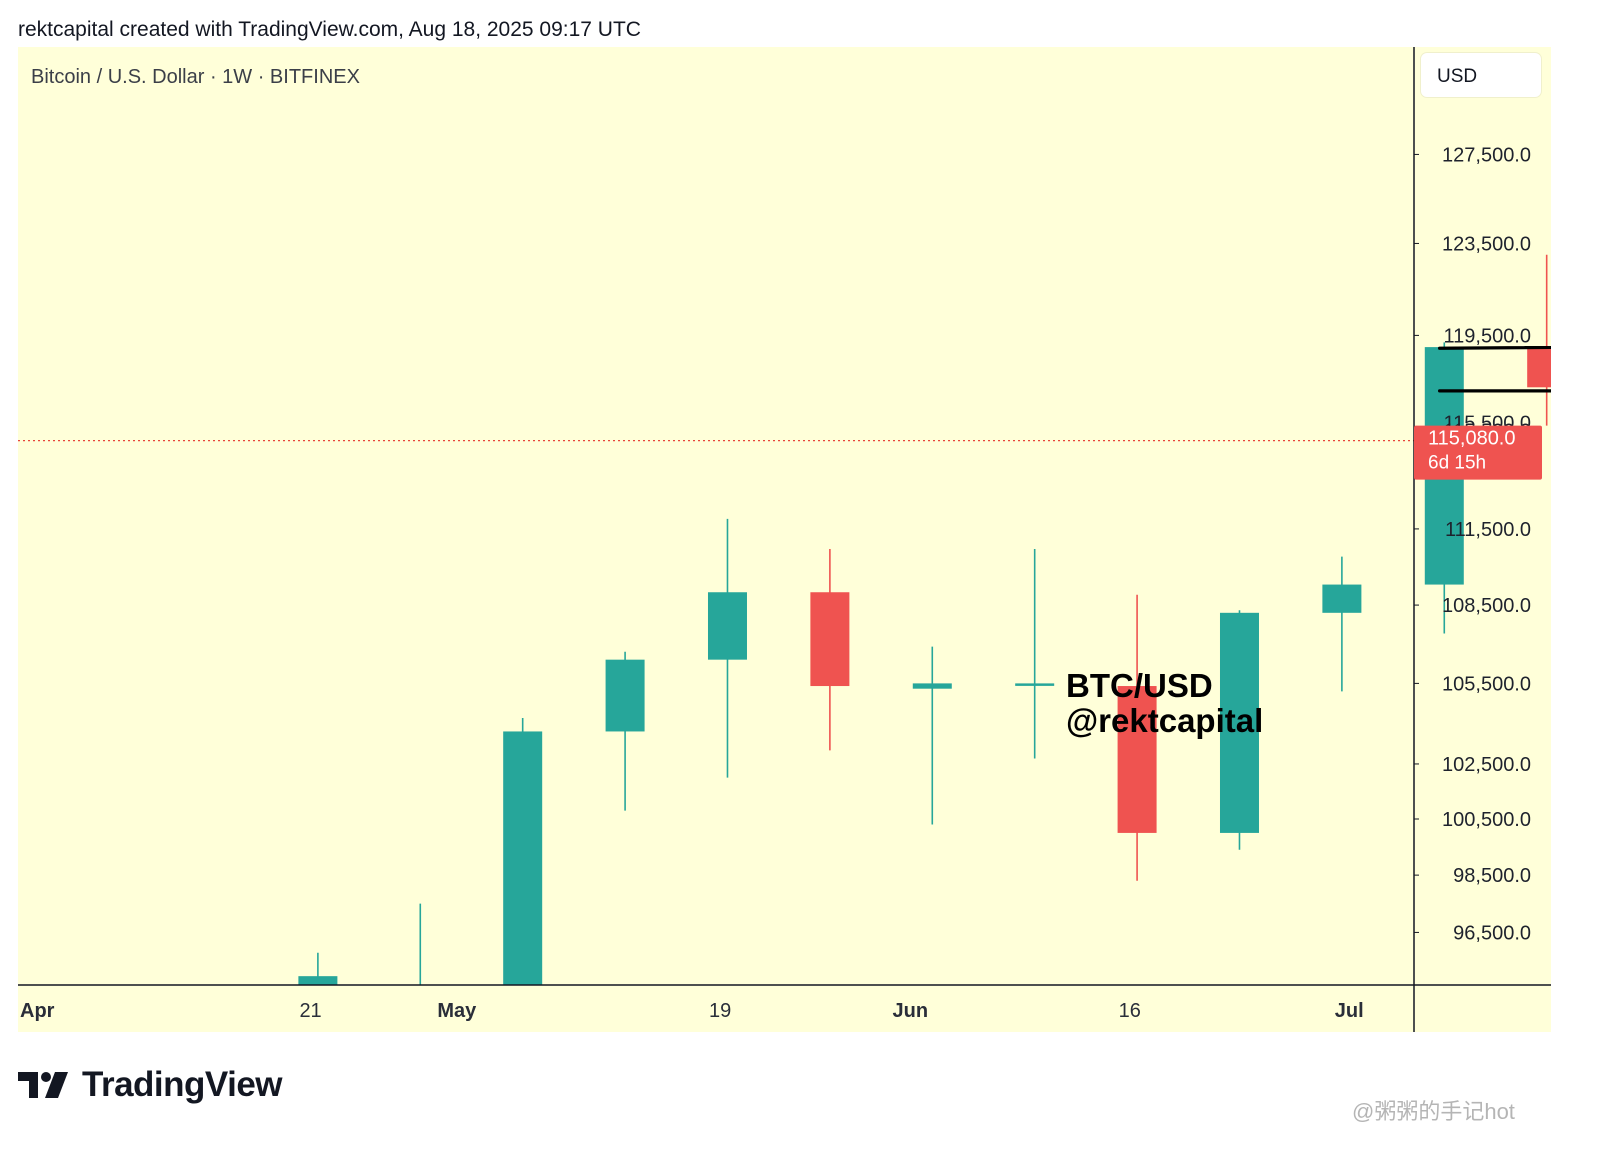 Image resolution: width=1600 pixels, height=1159 pixels. What do you see at coordinates (911, 1011) in the screenshot?
I see `time-tick-label: Jun` at bounding box center [911, 1011].